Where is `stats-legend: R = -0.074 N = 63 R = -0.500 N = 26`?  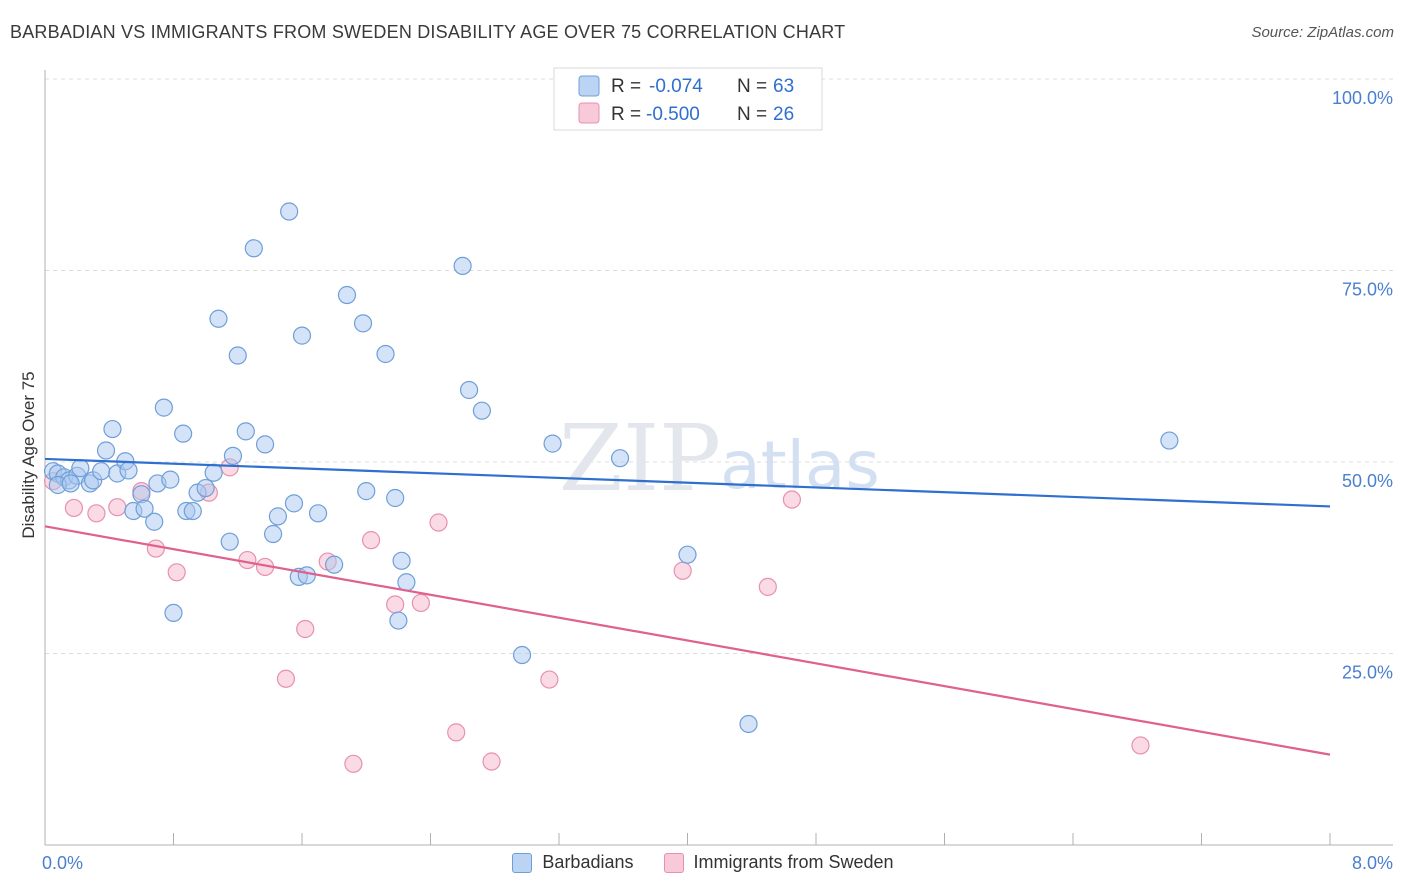 stats-legend: R = -0.074 N = 63 R = -0.500 N = 26 is located at coordinates (688, 99).